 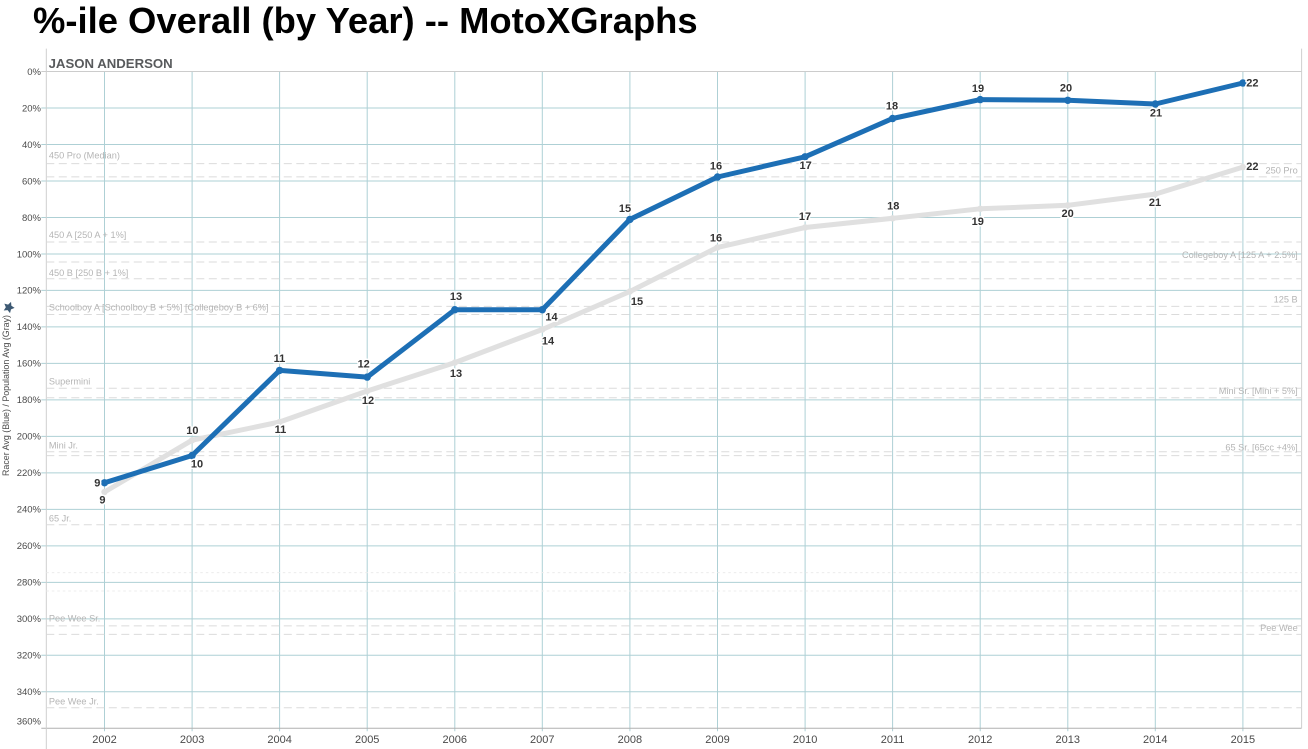 I want to click on svg-text: 40%, so click(x=32, y=145).